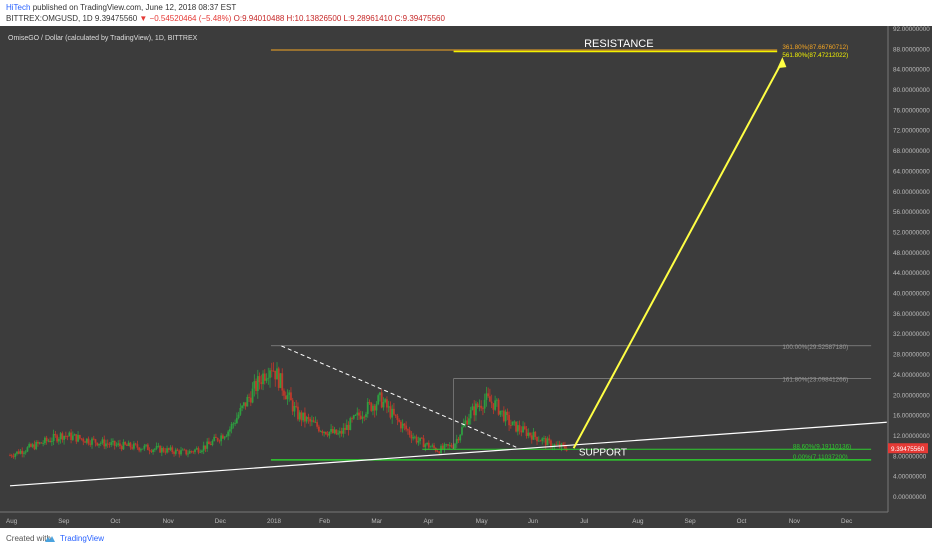 The image size is (932, 550). Describe the element at coordinates (782, 63) in the screenshot. I see `arrow-head-icon` at that location.